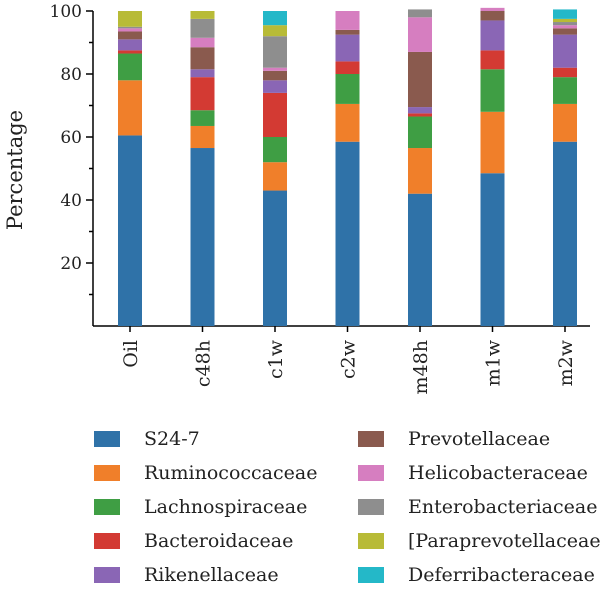 This screenshot has height=591, width=600. What do you see at coordinates (494, 362) in the screenshot?
I see `x-tick-label: m1w` at bounding box center [494, 362].